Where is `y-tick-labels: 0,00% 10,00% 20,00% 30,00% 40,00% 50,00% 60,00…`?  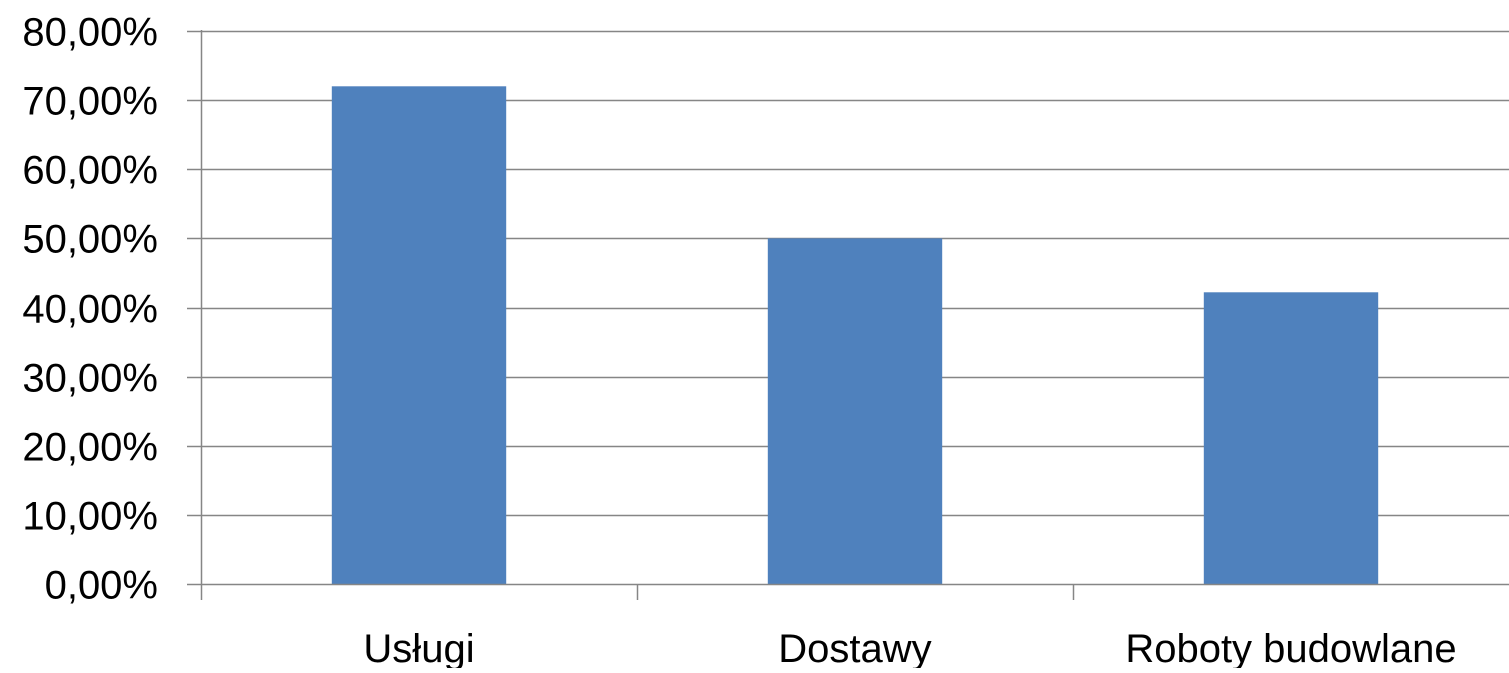 y-tick-labels: 0,00% 10,00% 20,00% 30,00% 40,00% 50,00% 60,00… is located at coordinates (90, 309).